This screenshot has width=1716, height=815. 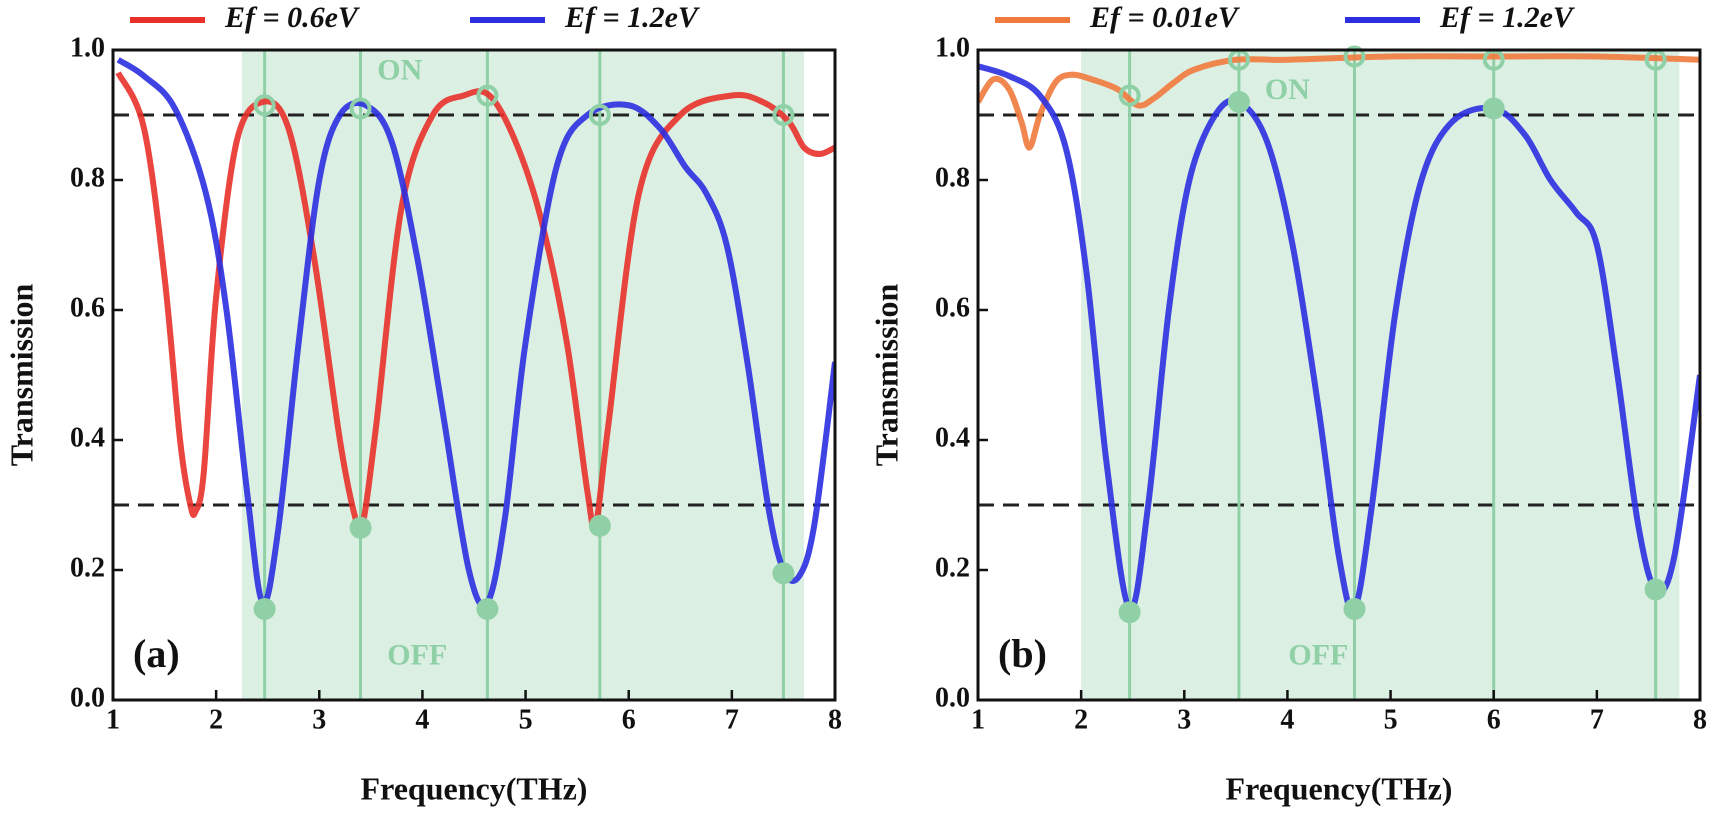 What do you see at coordinates (292, 17) in the screenshot?
I see `legend-label: Ef = 0.6eV` at bounding box center [292, 17].